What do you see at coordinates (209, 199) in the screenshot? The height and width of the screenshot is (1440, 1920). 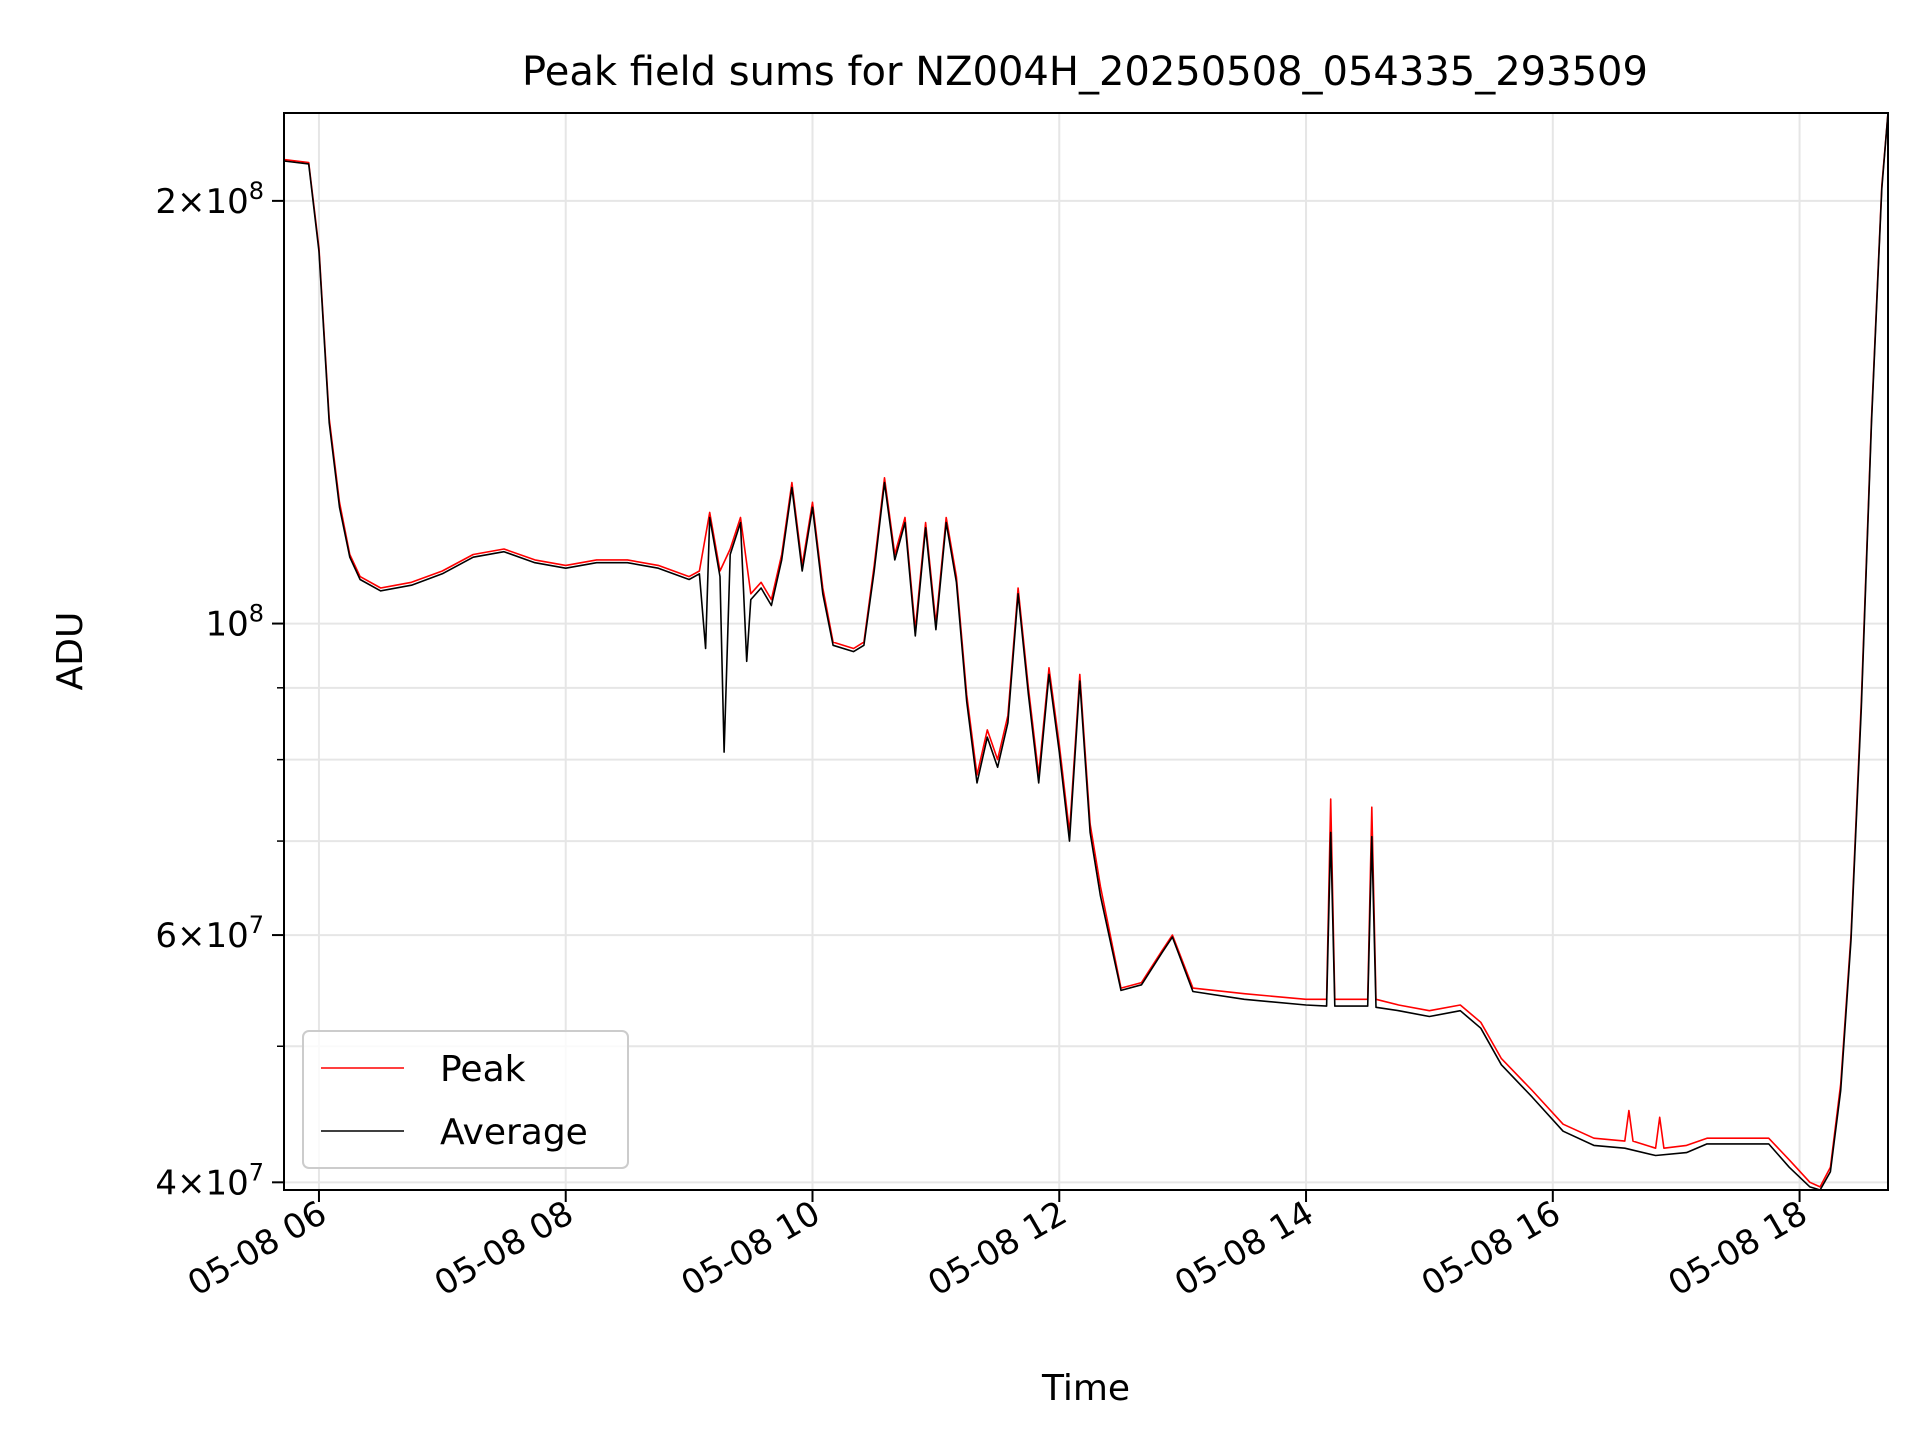 I see `y-tick-label: 2×108` at bounding box center [209, 199].